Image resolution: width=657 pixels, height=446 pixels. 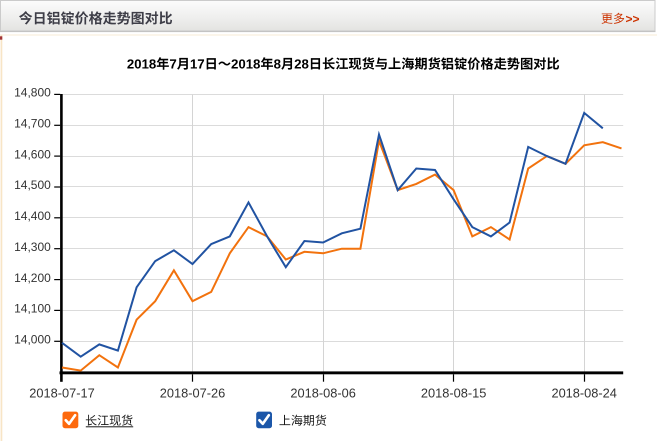 What do you see at coordinates (32, 124) in the screenshot?
I see `svg-text: 14,700` at bounding box center [32, 124].